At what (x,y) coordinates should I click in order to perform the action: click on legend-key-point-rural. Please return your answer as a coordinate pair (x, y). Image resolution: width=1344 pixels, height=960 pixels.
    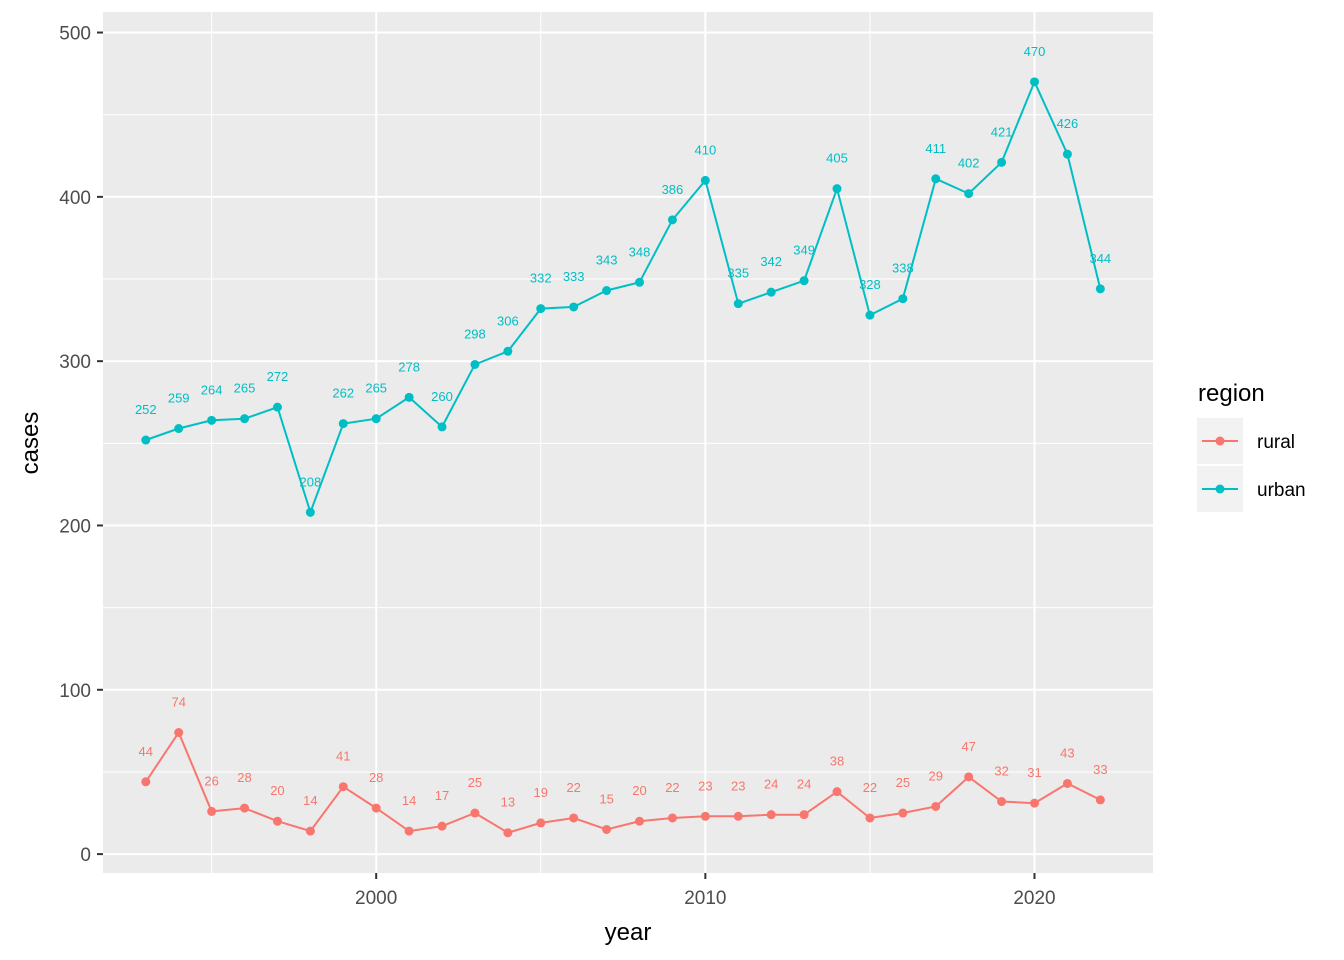
    Looking at the image, I should click on (1220, 441).